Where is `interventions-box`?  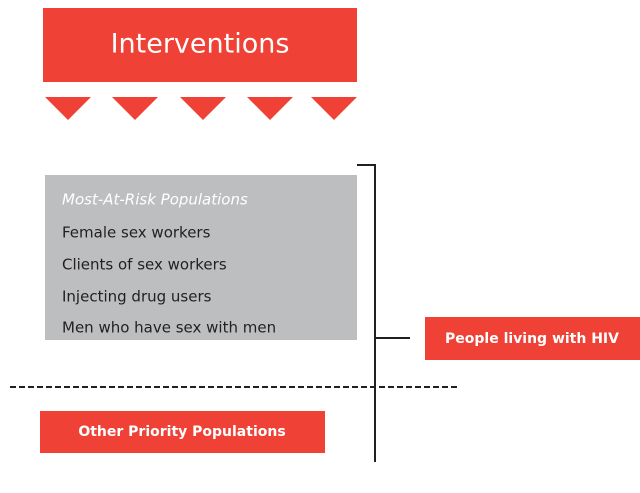
interventions-box is located at coordinates (200, 45).